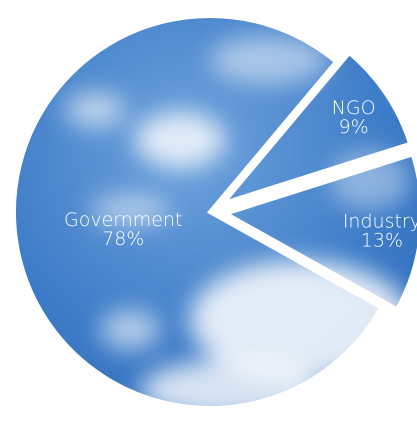 This screenshot has height=421, width=417. Describe the element at coordinates (354, 108) in the screenshot. I see `slice-name: NGO` at that location.